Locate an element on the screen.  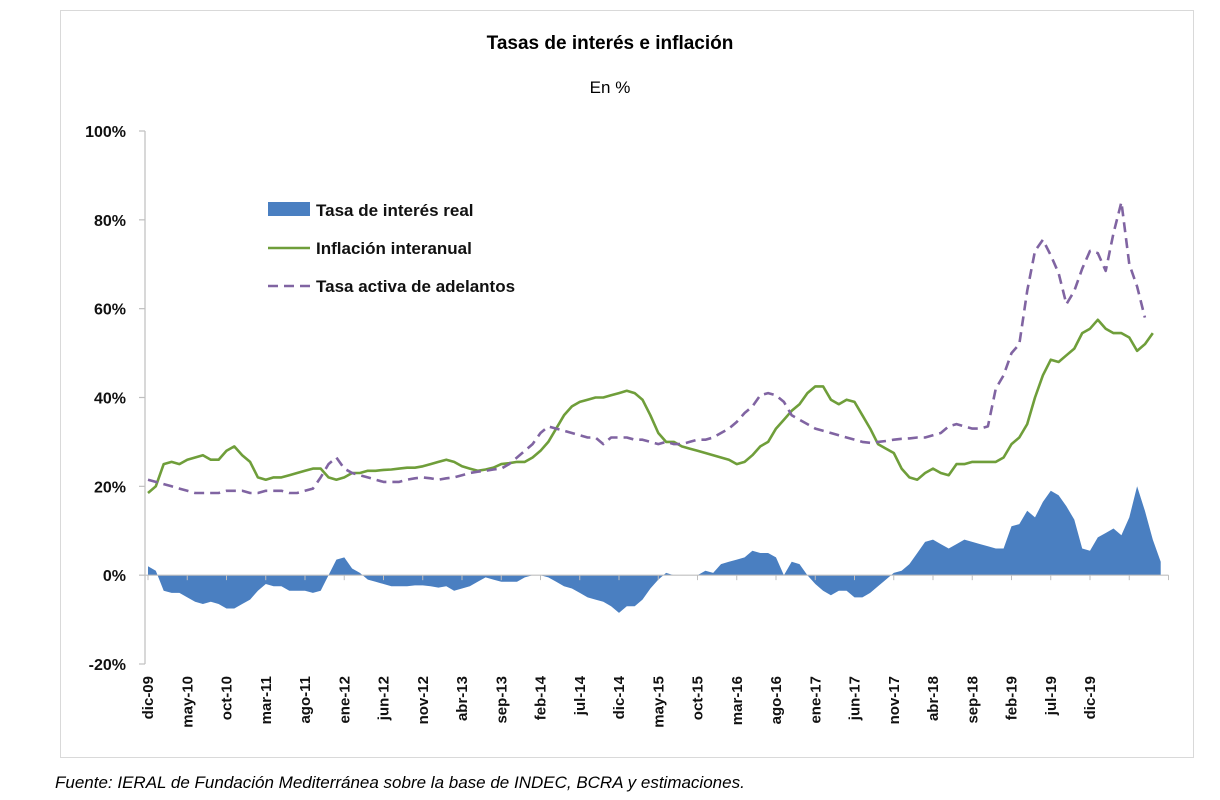
x-tick-label: jul-19 is located at coordinates (1051, 696).